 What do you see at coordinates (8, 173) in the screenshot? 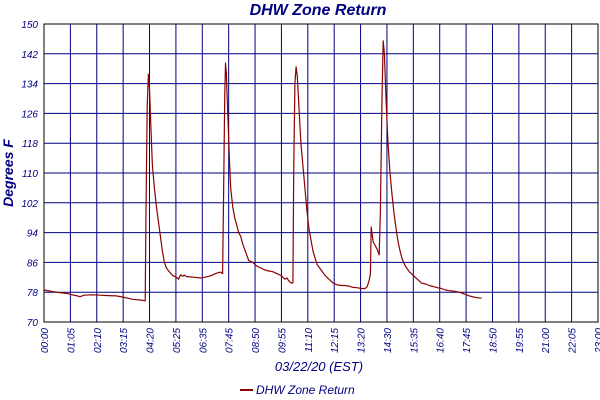
I see `y-axis-label: Degrees F` at bounding box center [8, 173].